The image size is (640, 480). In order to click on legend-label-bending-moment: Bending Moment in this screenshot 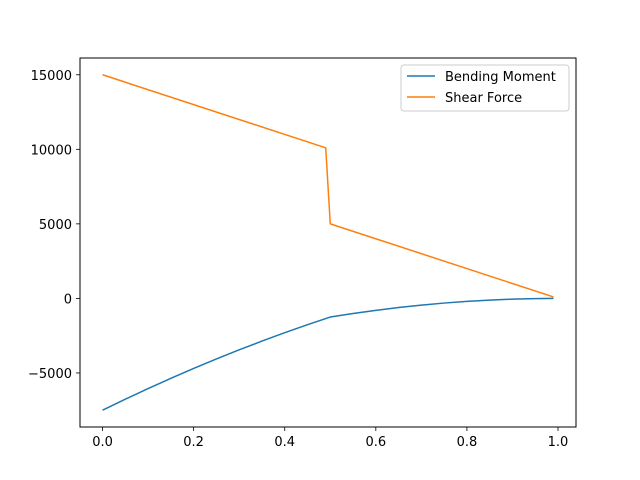, I will do `click(500, 77)`.